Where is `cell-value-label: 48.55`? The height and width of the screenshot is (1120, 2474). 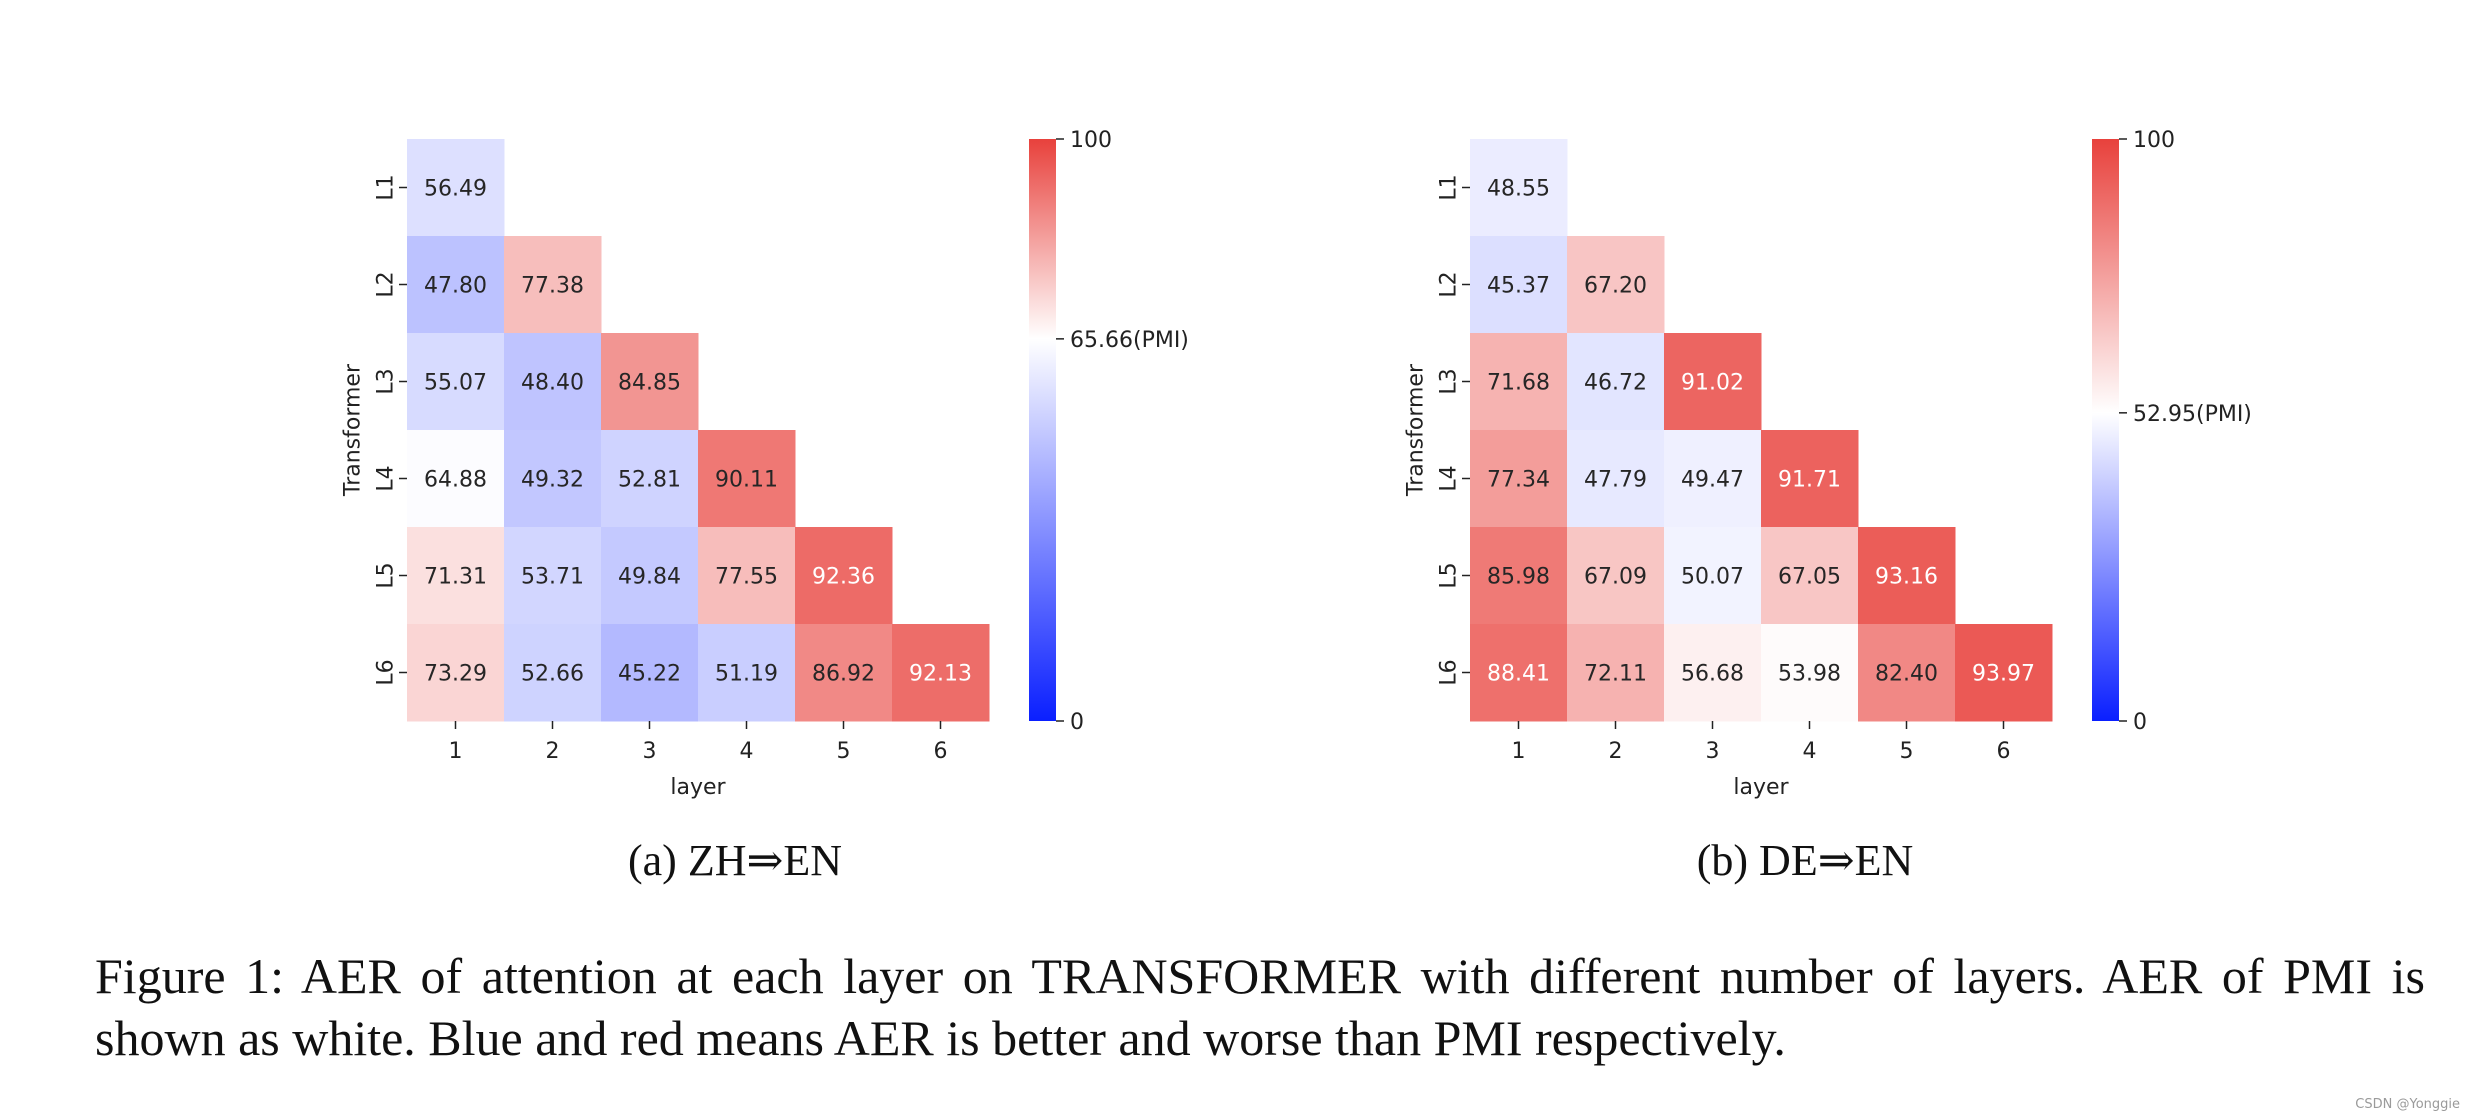
cell-value-label: 48.55 is located at coordinates (1518, 189).